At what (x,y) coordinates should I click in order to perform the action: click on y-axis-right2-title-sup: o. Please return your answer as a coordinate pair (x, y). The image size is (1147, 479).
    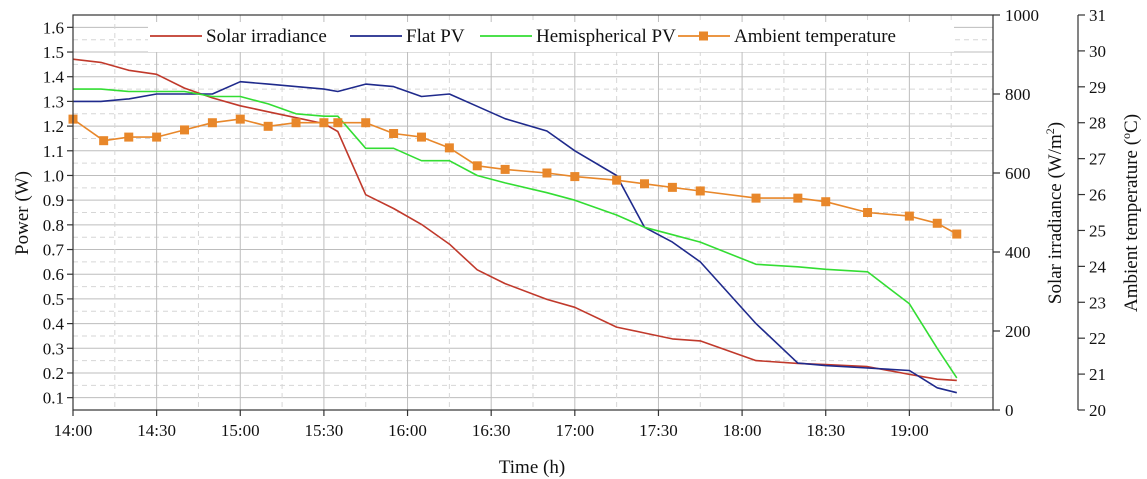
    Looking at the image, I should click on (1126, 136).